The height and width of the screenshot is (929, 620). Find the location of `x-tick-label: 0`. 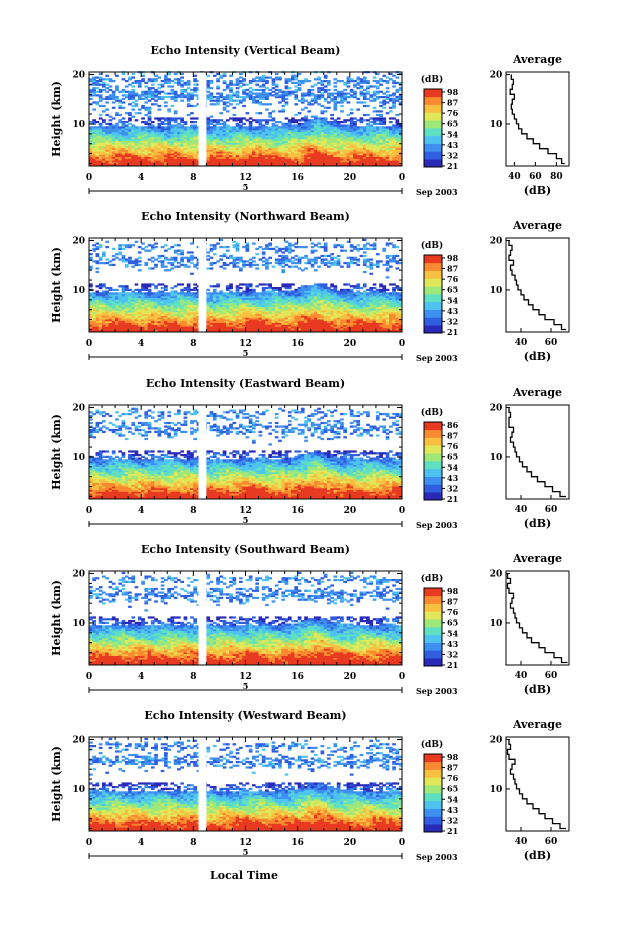

x-tick-label: 0 is located at coordinates (402, 178).